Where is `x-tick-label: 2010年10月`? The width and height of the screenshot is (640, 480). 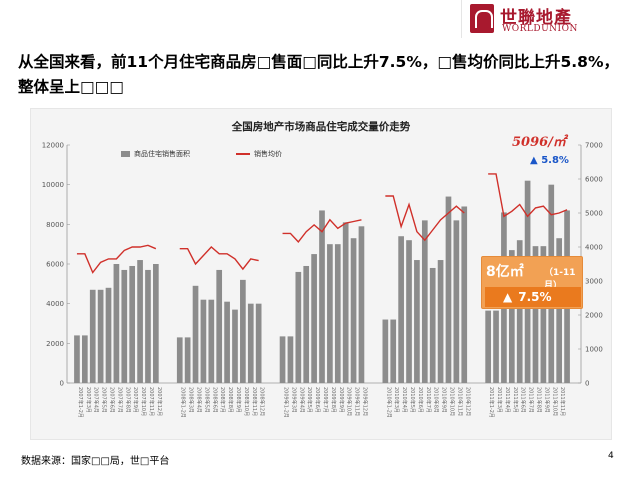
x-tick-label: 2010年10月 is located at coordinates (451, 401).